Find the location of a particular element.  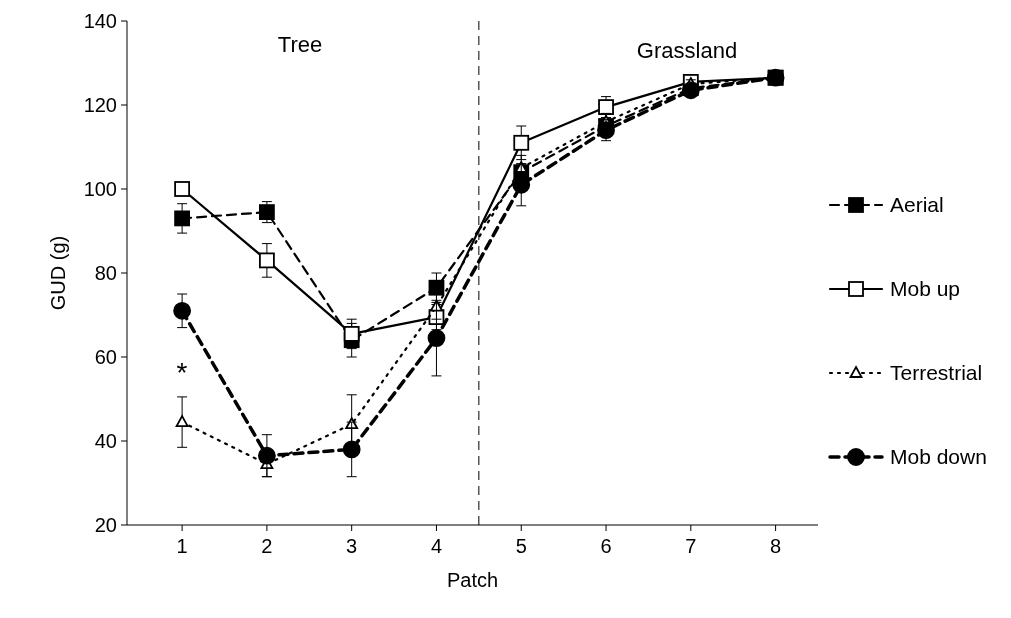

annotation: * is located at coordinates (182, 372).